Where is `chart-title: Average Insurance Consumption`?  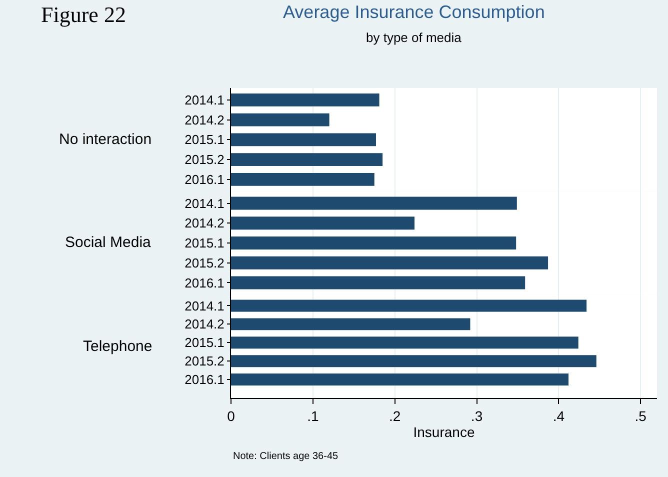 chart-title: Average Insurance Consumption is located at coordinates (414, 12).